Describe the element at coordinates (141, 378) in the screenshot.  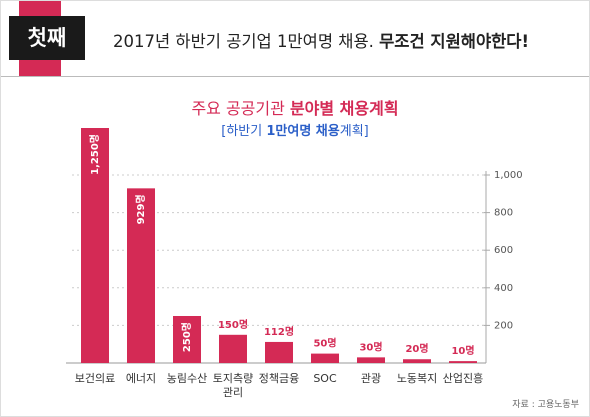
I see `x-tick-label: 에너지` at that location.